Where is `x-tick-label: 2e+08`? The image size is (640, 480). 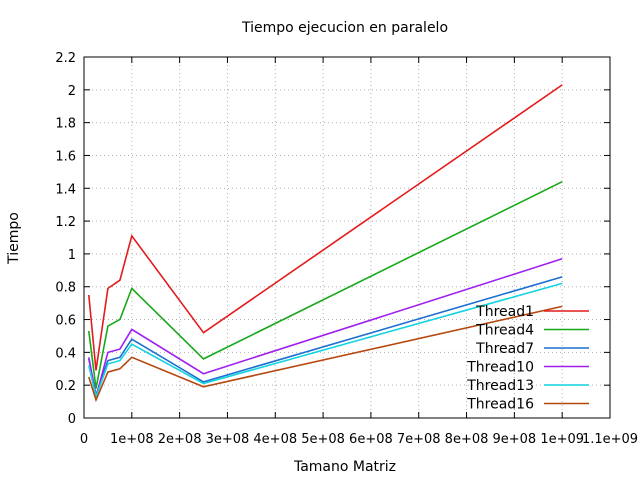
x-tick-label: 2e+08 is located at coordinates (180, 439).